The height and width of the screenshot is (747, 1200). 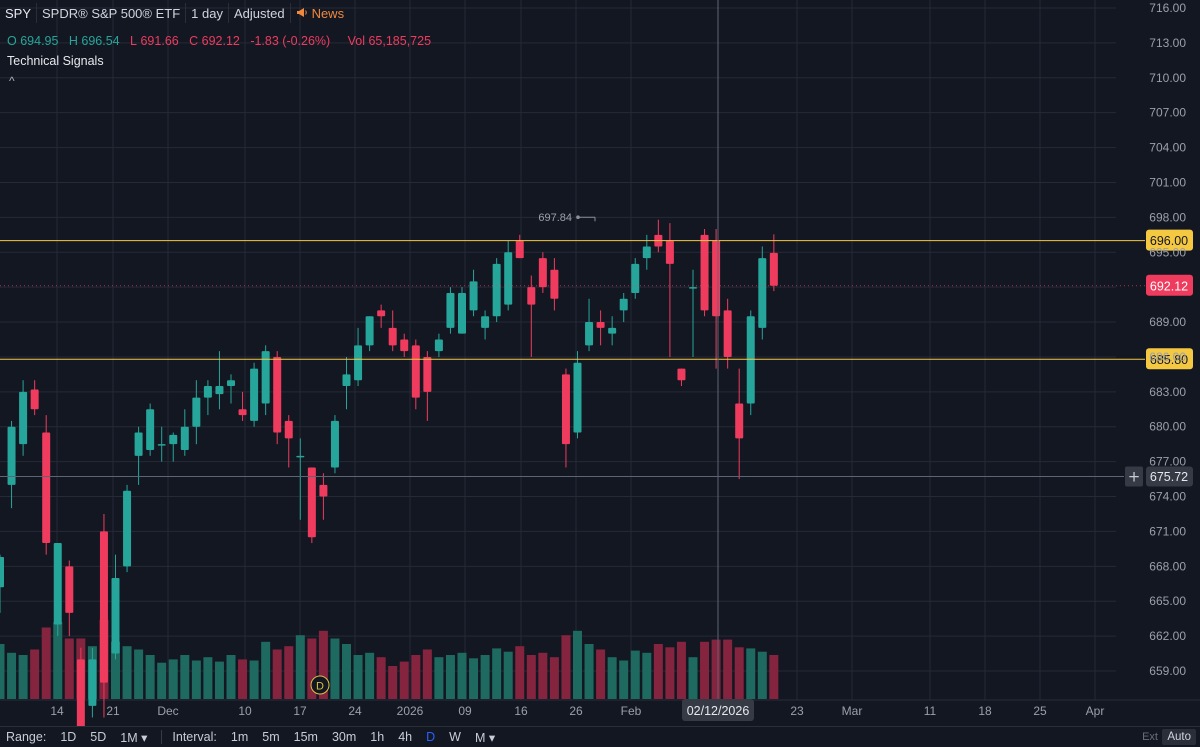 I want to click on y-tick-label: 716.00, so click(x=1167, y=8).